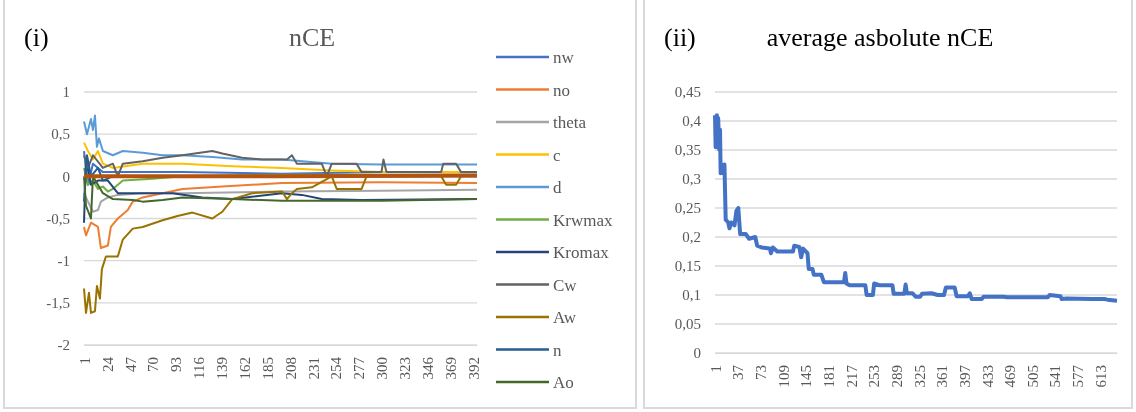  I want to click on y-tick-label: 0,05, so click(687, 324).